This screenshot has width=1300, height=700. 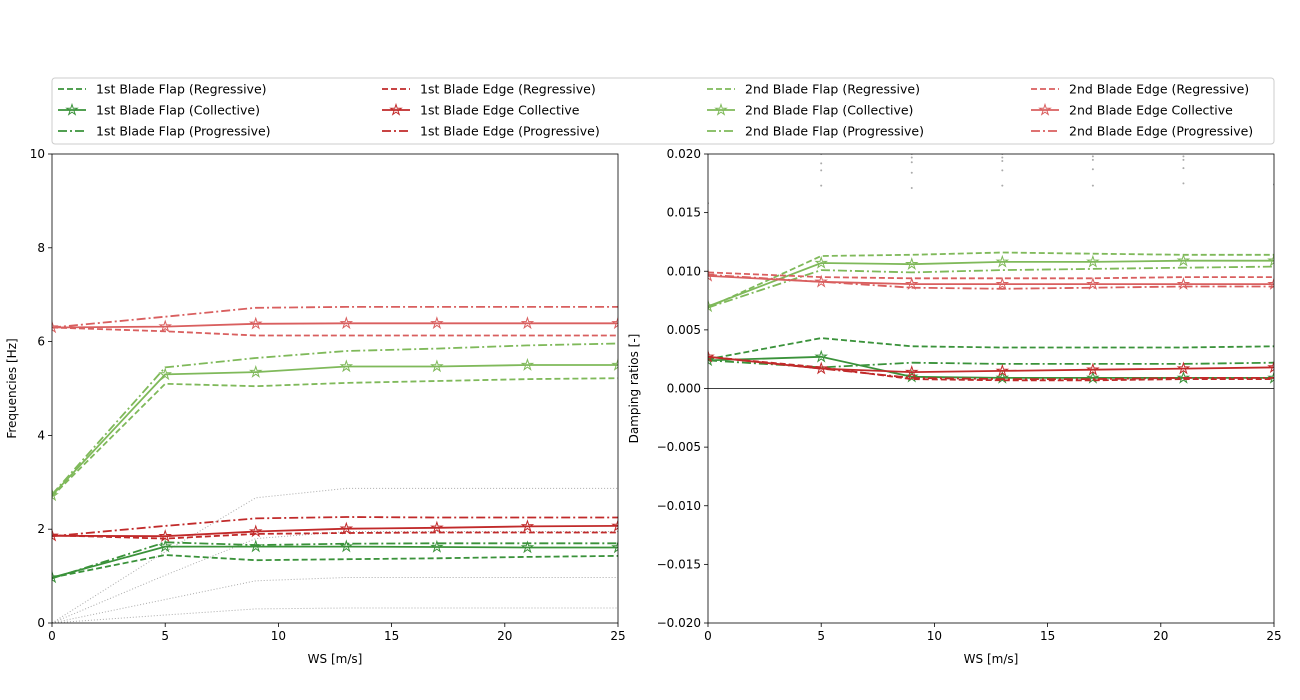 What do you see at coordinates (178, 110) in the screenshot?
I see `legend-label: 1st Blade Flap (Collective)` at bounding box center [178, 110].